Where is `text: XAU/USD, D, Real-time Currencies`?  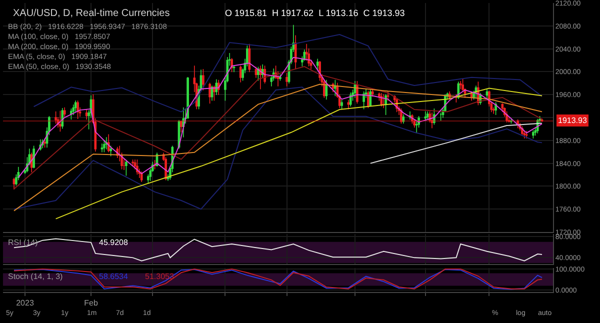 text: XAU/USD, D, Real-time Currencies is located at coordinates (91, 13).